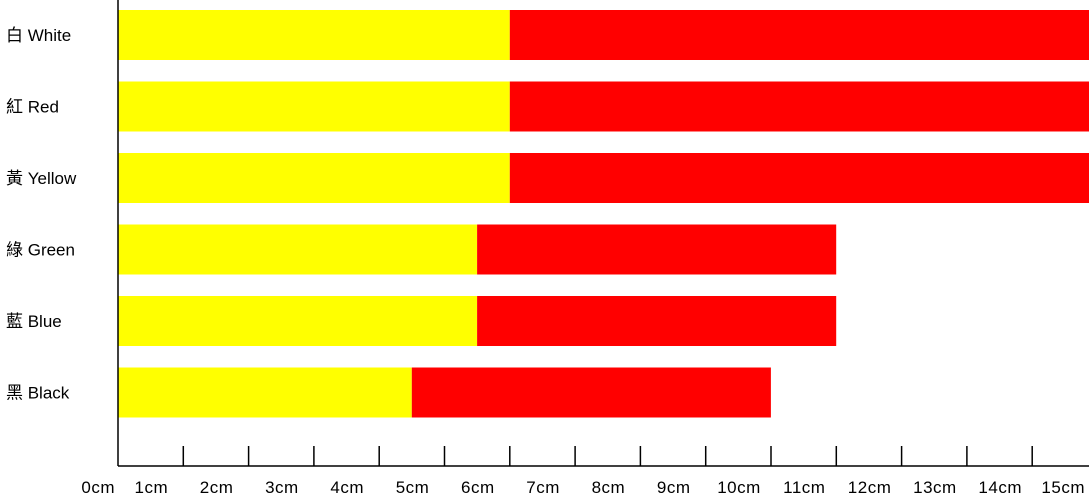 The height and width of the screenshot is (499, 1089). Describe the element at coordinates (674, 487) in the screenshot. I see `x-tick-label: 9cm` at that location.